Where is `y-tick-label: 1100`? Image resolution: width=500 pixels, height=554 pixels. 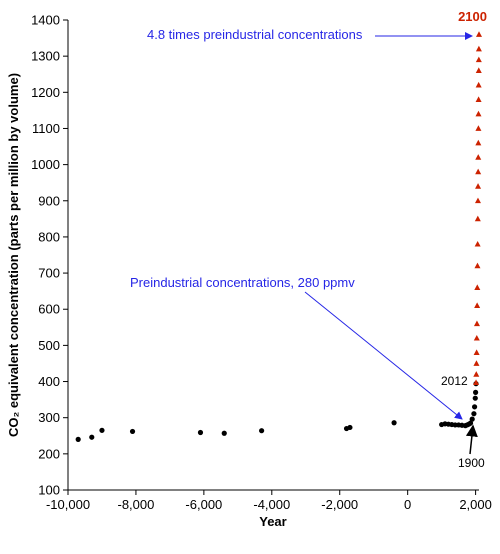
y-tick-label: 1100 is located at coordinates (46, 128).